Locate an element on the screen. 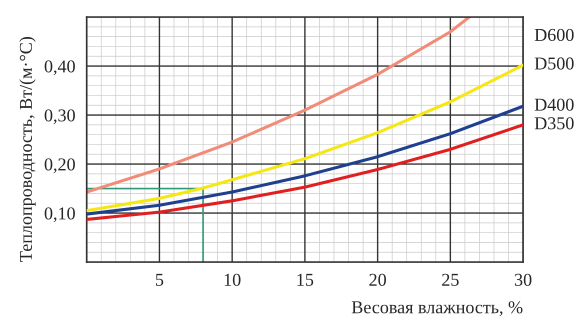 This screenshot has height=328, width=578. x-axis-title: Весовая влажность, % is located at coordinates (437, 308).